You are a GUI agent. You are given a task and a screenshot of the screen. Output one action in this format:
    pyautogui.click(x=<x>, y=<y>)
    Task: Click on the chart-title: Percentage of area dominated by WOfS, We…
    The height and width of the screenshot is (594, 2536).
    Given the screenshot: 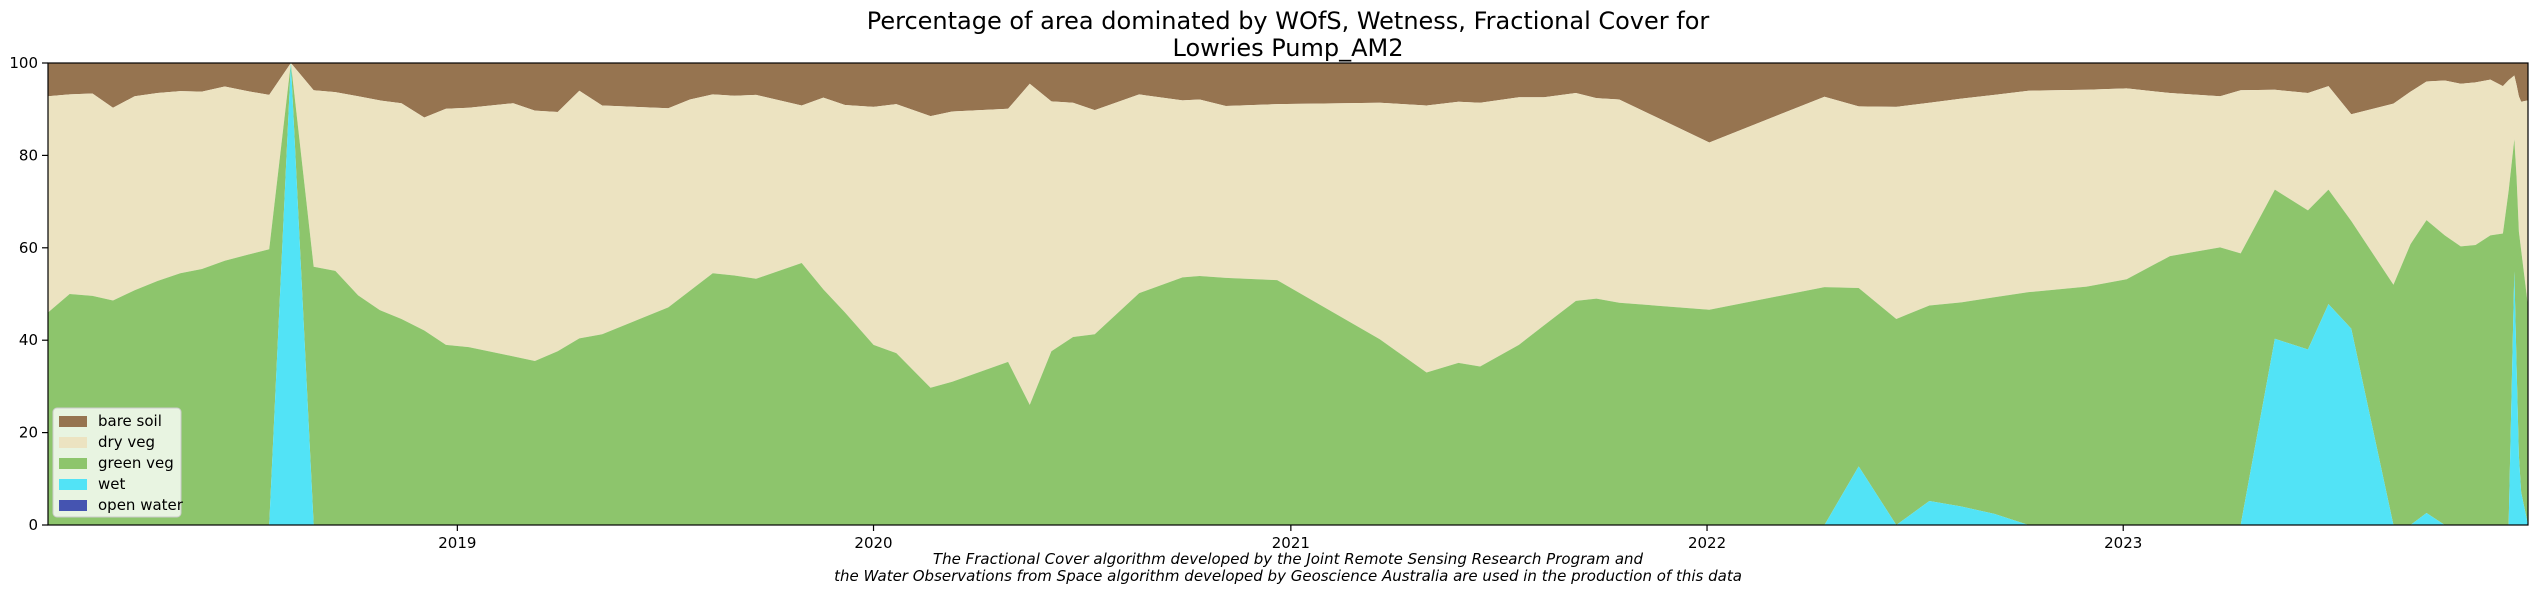 What is the action you would take?
    pyautogui.click(x=1288, y=34)
    